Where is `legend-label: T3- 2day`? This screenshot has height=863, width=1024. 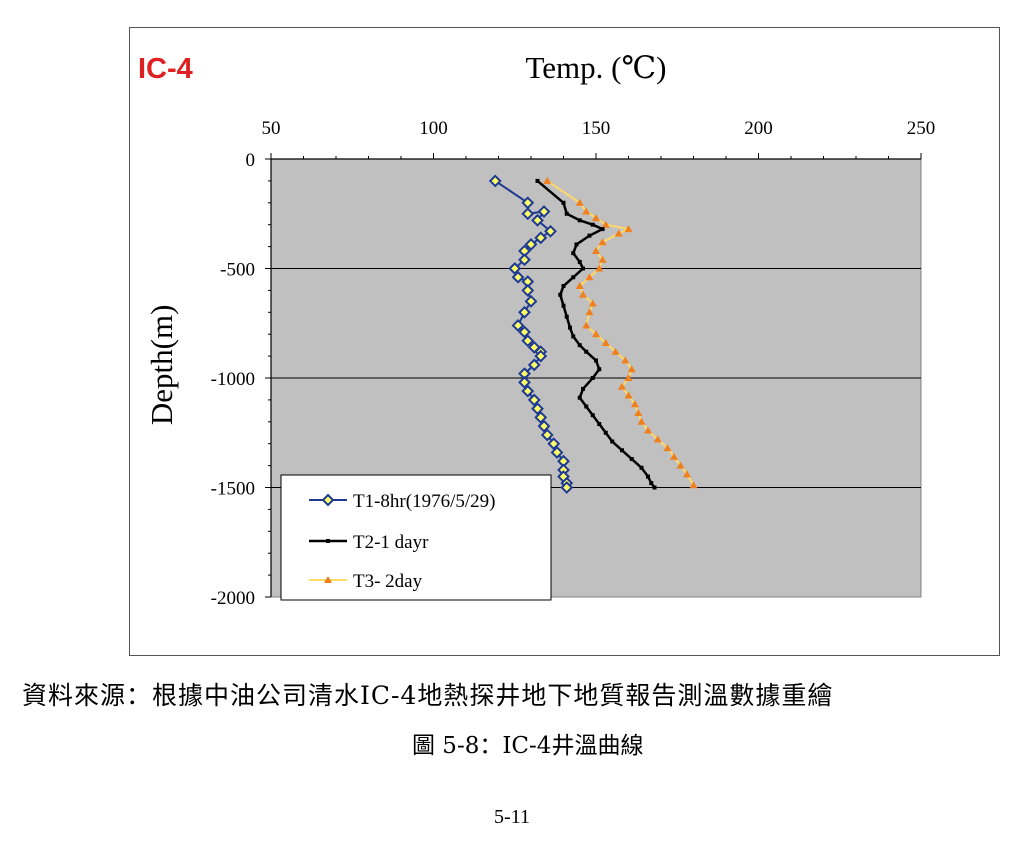 legend-label: T3- 2day is located at coordinates (388, 581).